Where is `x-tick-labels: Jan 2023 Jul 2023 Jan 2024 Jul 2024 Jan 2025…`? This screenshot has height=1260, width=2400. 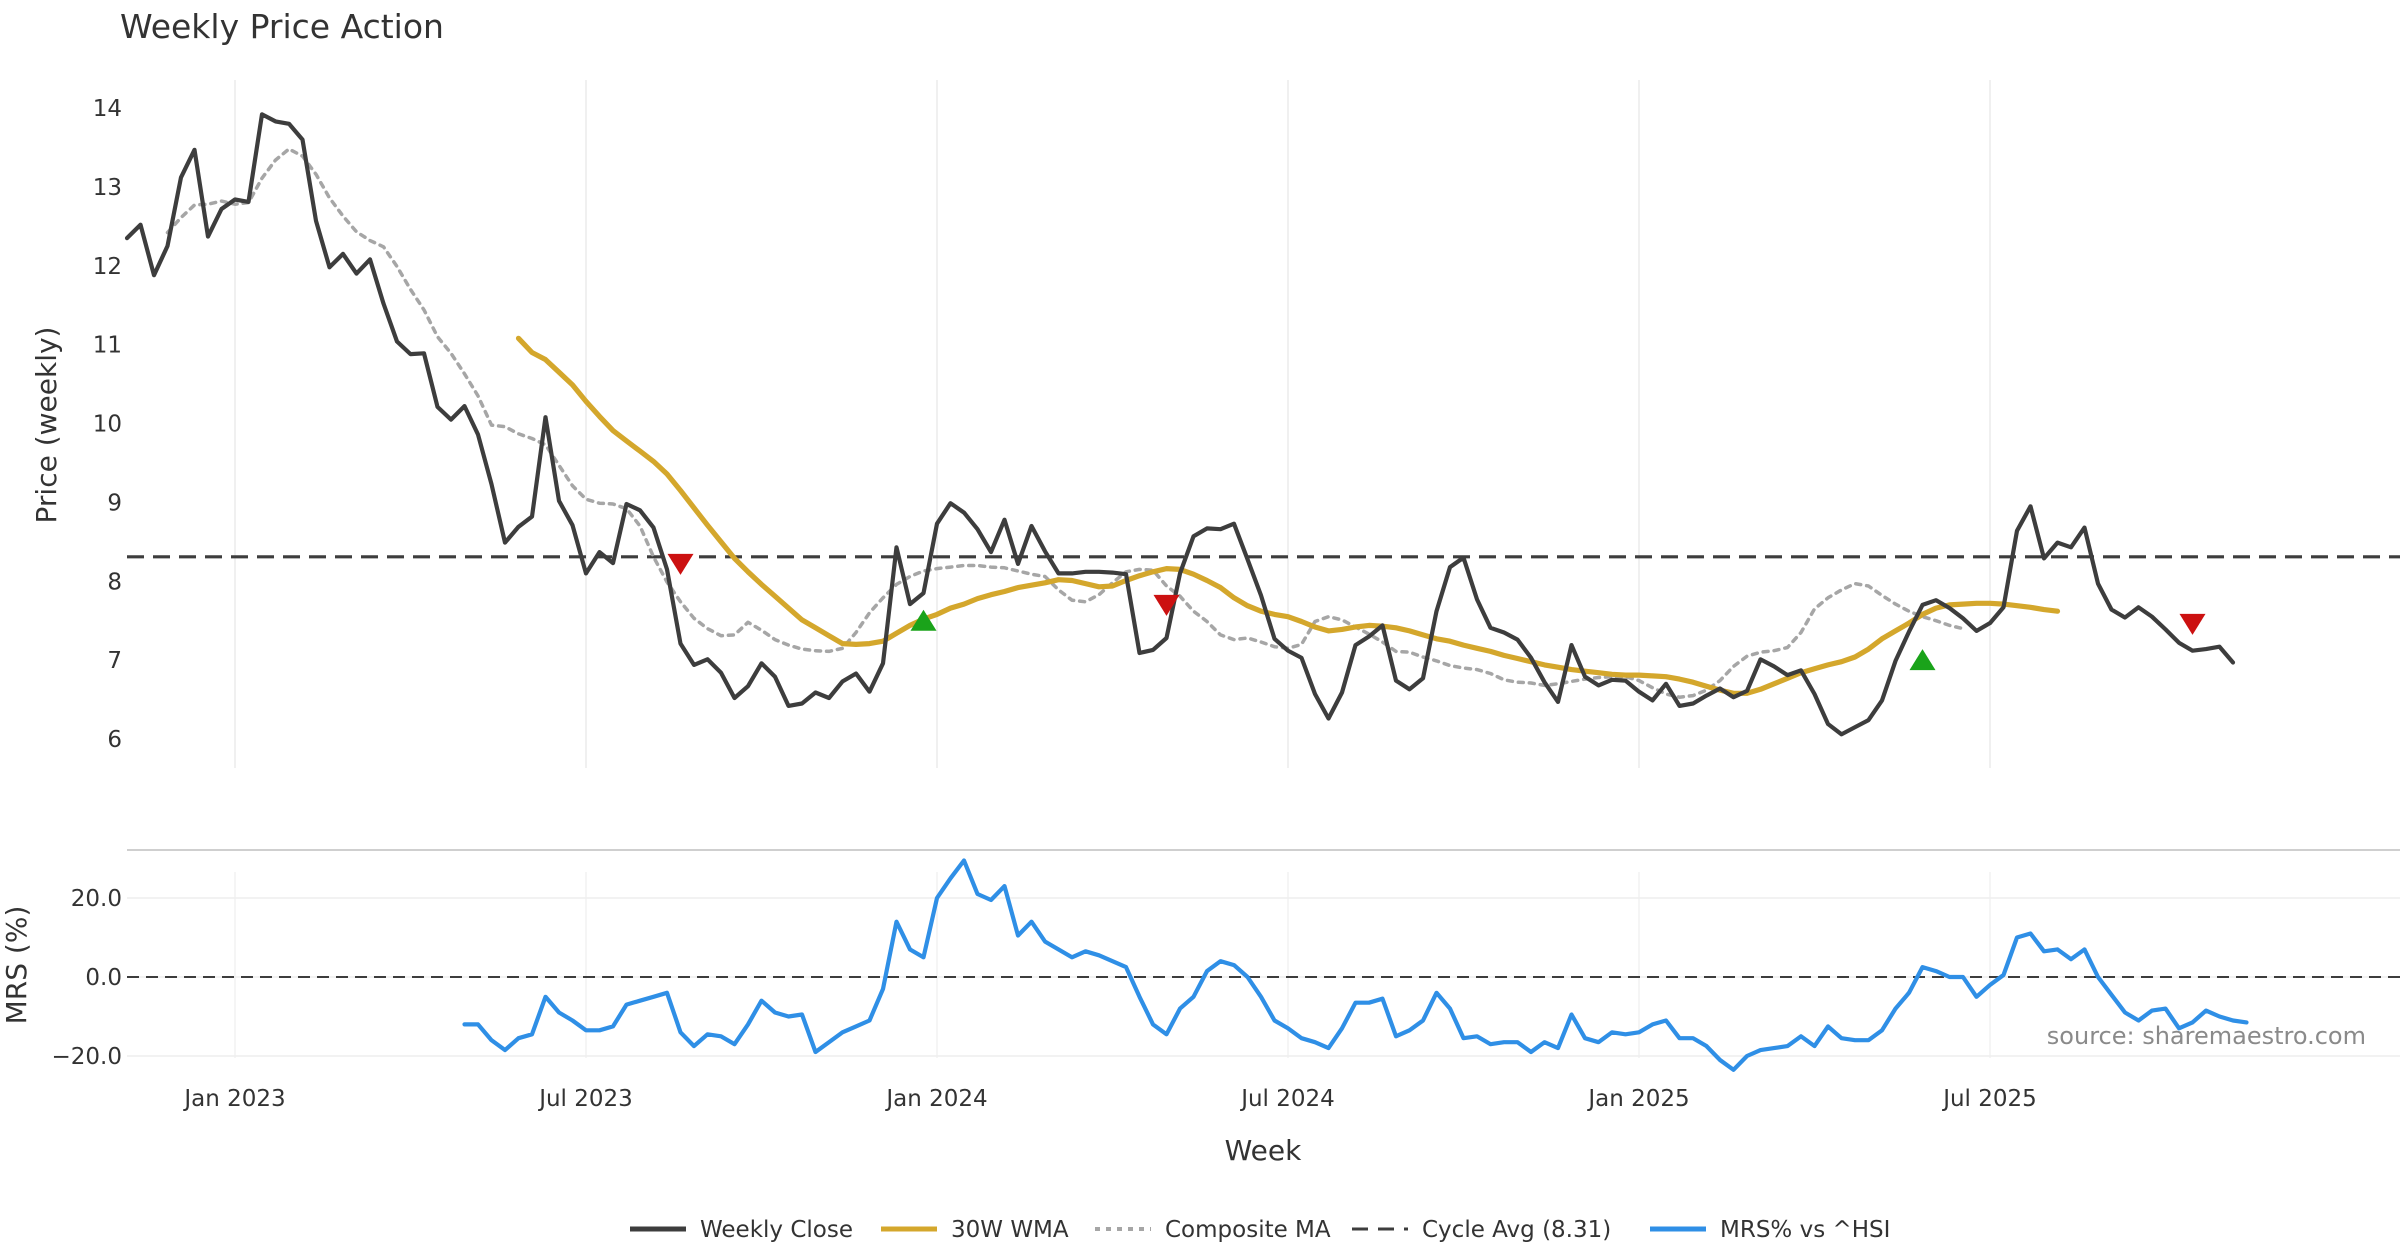
x-tick-labels: Jan 2023 Jul 2023 Jan 2024 Jul 2024 Jan 2025… is located at coordinates (1109, 1099).